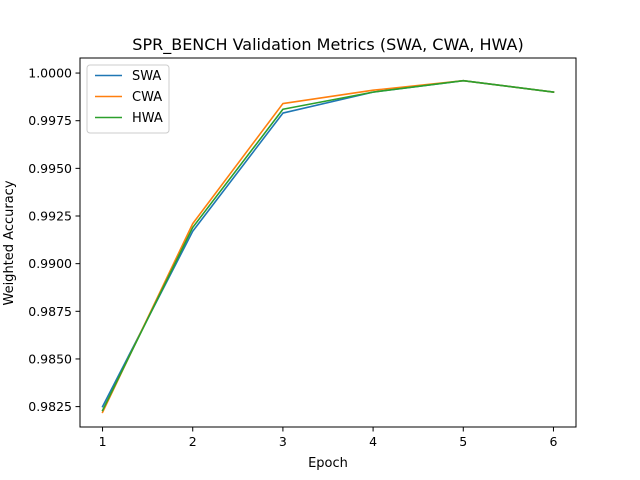 This screenshot has height=480, width=640. Describe the element at coordinates (373, 441) in the screenshot. I see `x-tick-label: 4` at that location.